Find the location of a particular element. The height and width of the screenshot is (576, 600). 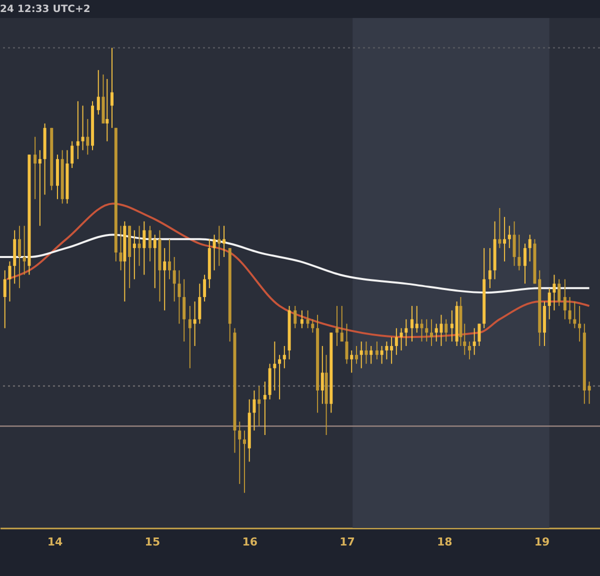

x-tick-label: 19 is located at coordinates (542, 542).